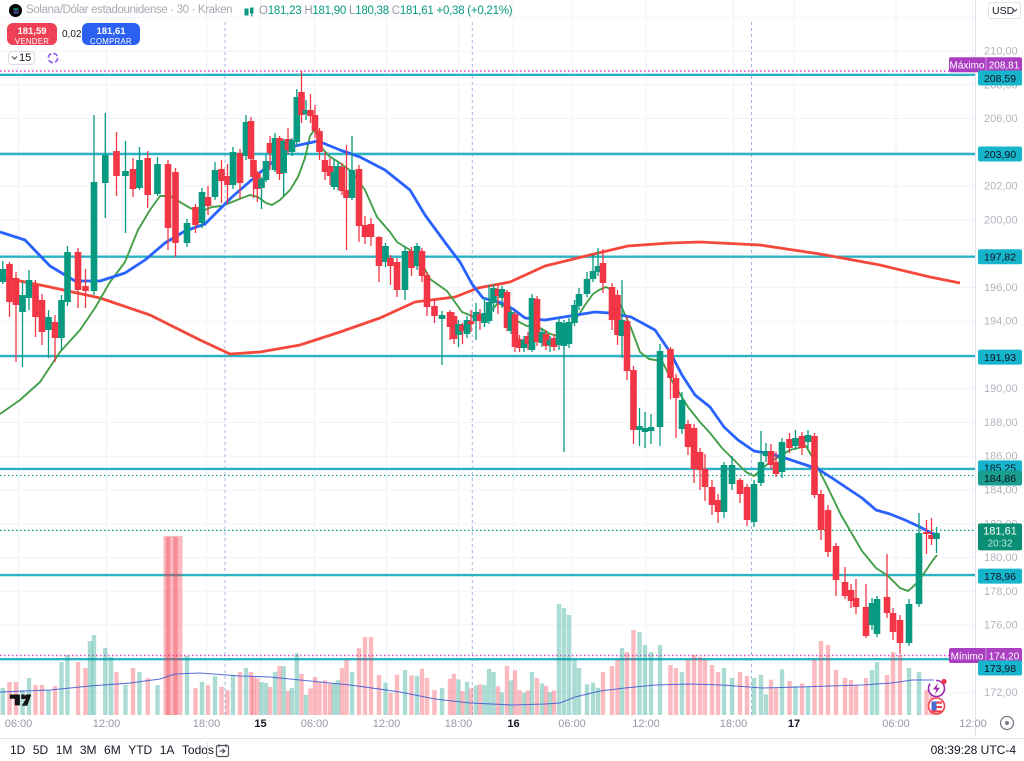 This screenshot has height=761, width=1024. What do you see at coordinates (1001, 389) in the screenshot?
I see `svg-text: 190,00` at bounding box center [1001, 389].